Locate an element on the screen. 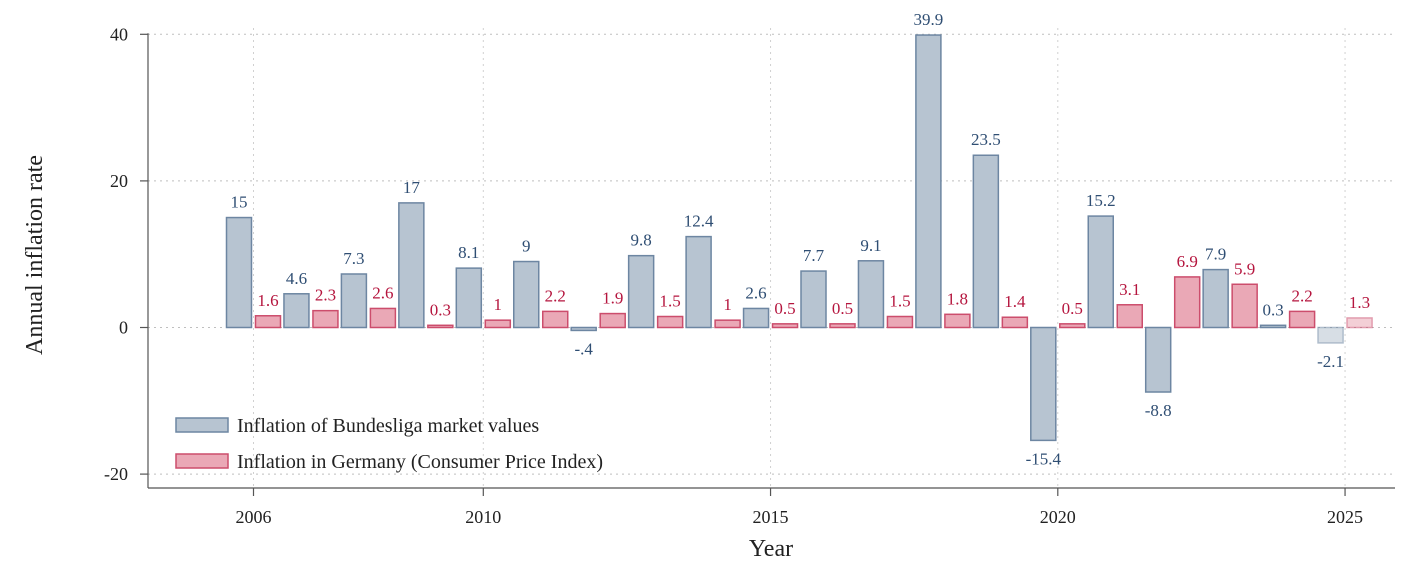  bar-bundesliga-2010 is located at coordinates (469, 298).